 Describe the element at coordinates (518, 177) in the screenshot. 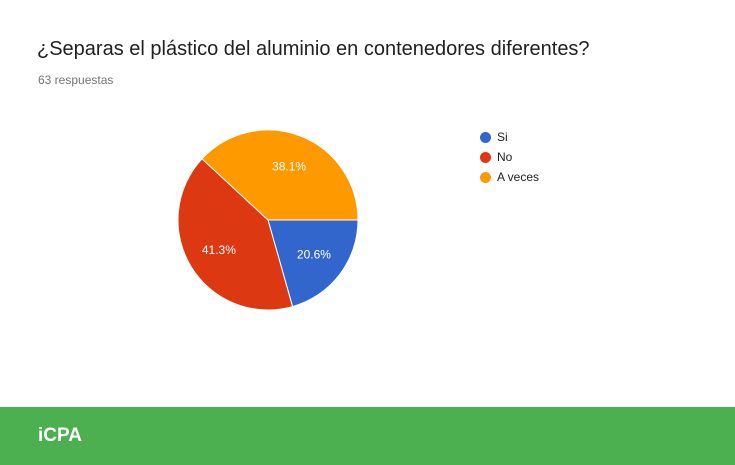

I see `legend-label: A veces` at that location.